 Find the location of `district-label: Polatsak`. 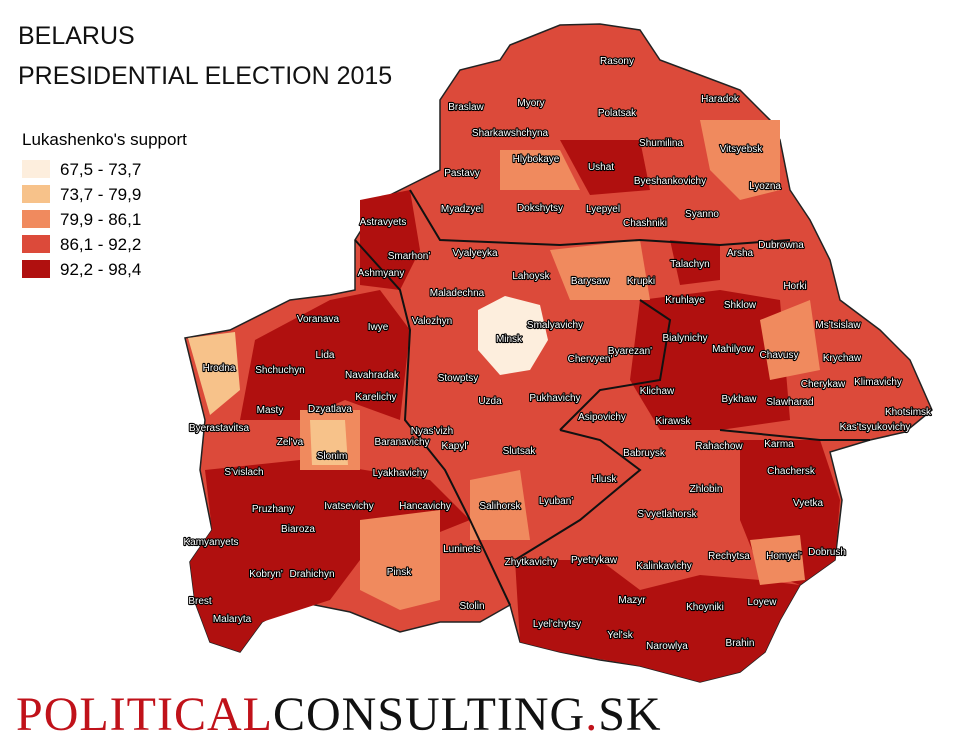

district-label: Polatsak is located at coordinates (617, 113).